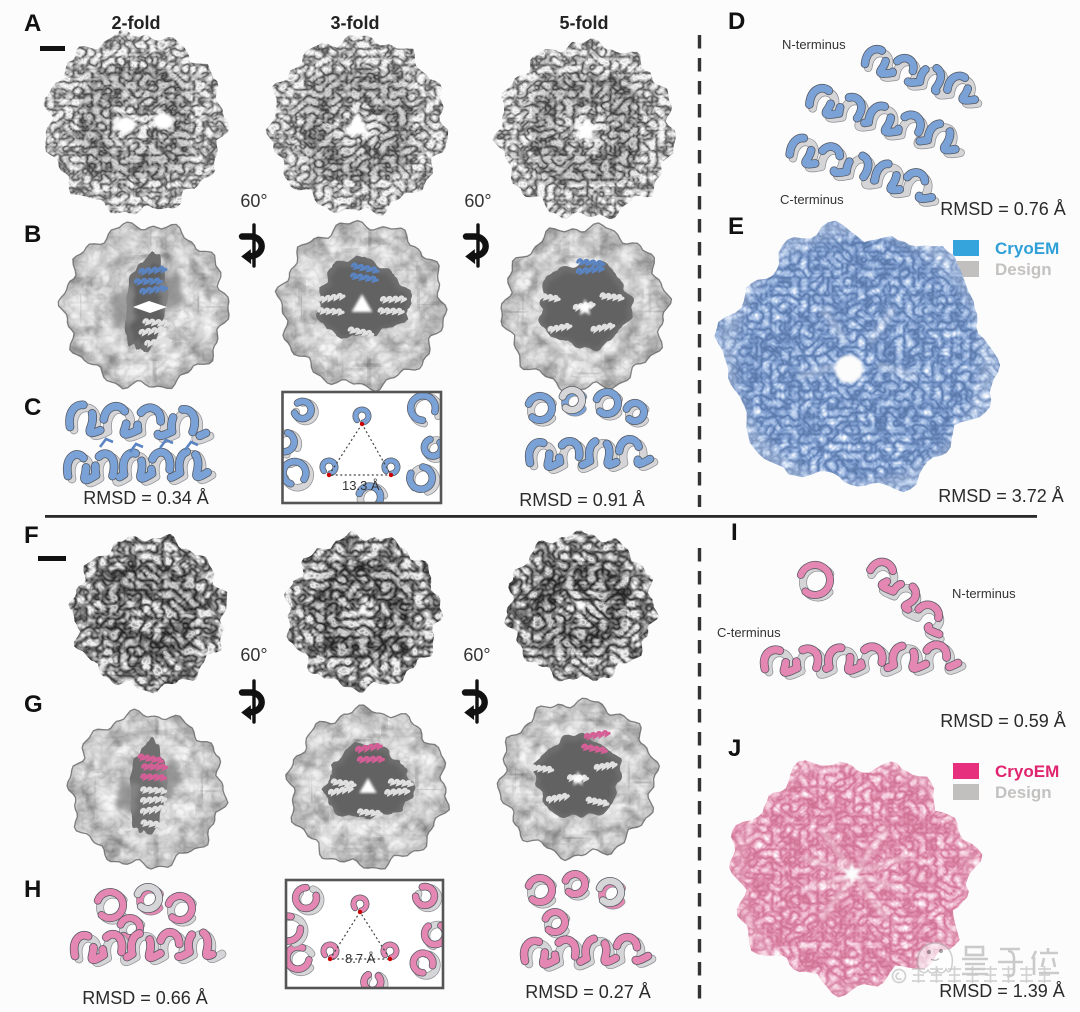 The width and height of the screenshot is (1080, 1012). I want to click on svg-text: RMSD = 0.27 Å, so click(588, 992).